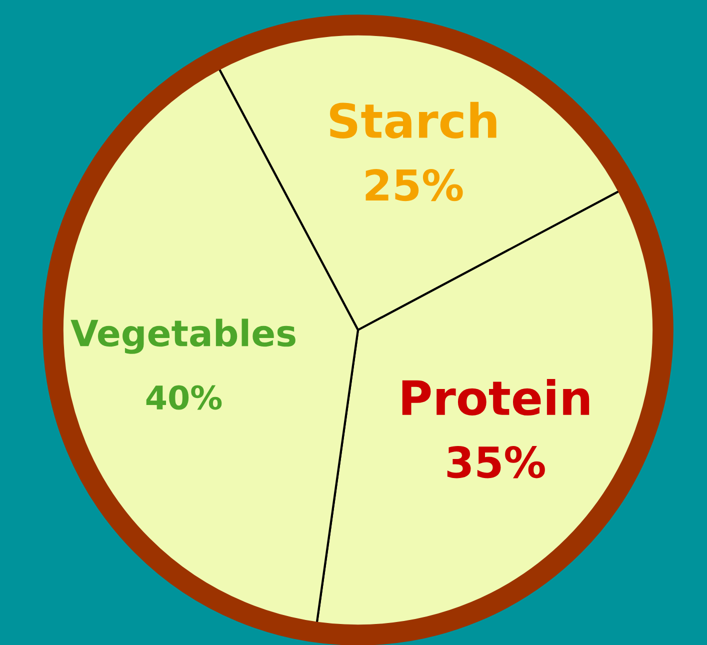 The image size is (707, 645). I want to click on data-label: 25%, so click(414, 185).